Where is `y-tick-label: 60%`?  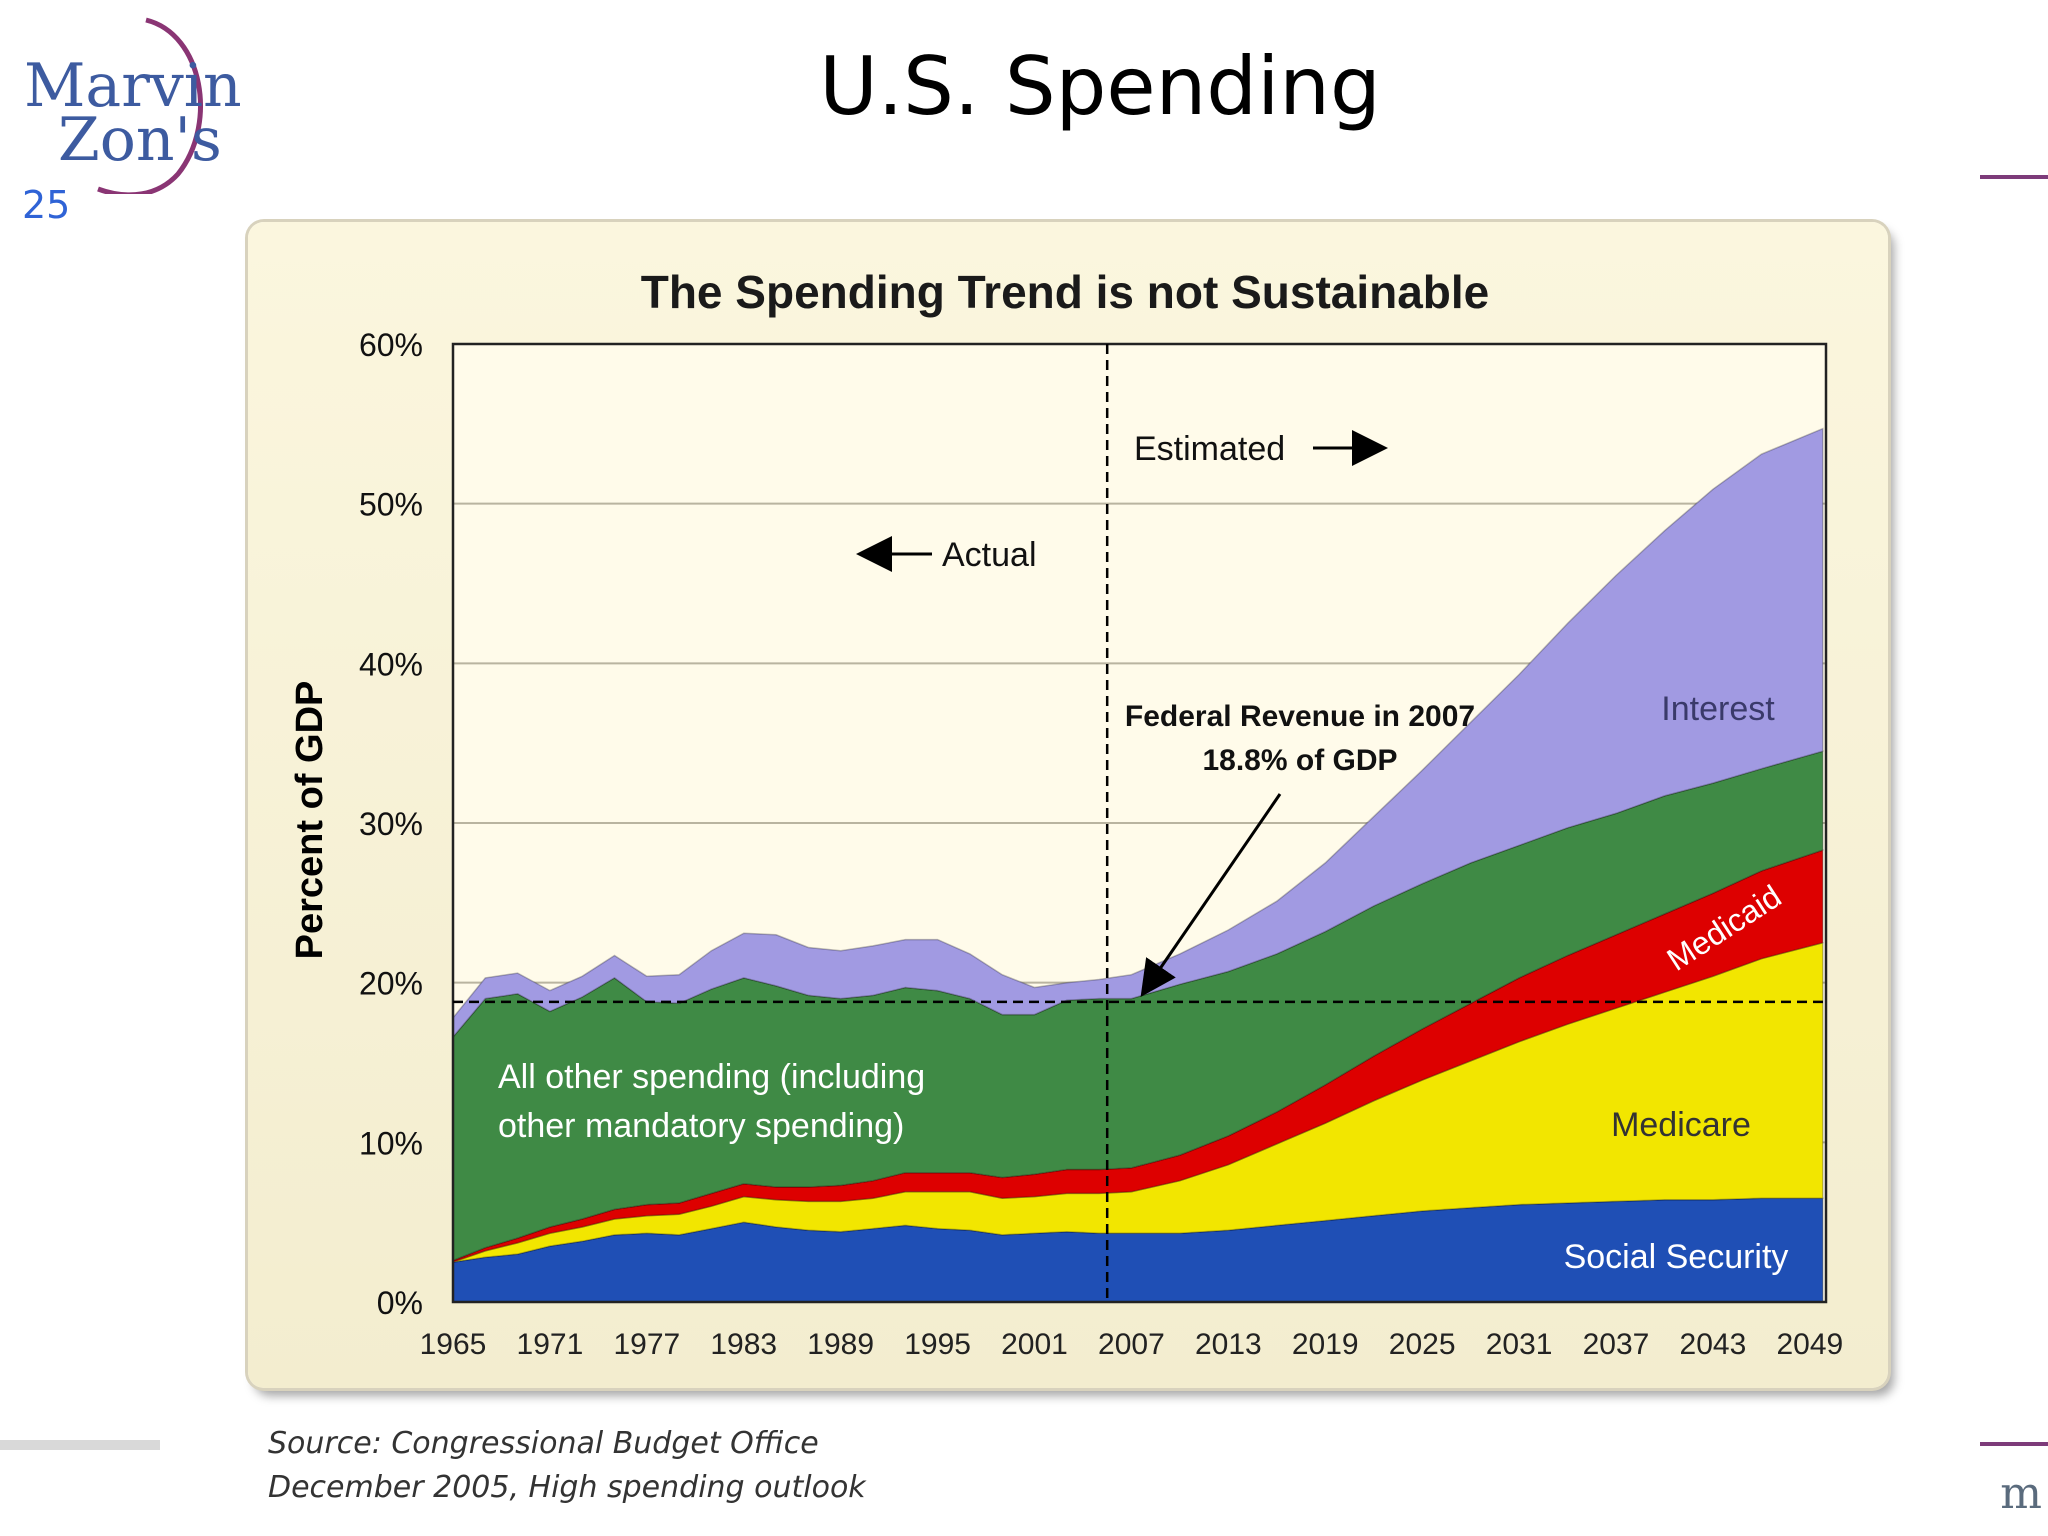 y-tick-label: 60% is located at coordinates (391, 345).